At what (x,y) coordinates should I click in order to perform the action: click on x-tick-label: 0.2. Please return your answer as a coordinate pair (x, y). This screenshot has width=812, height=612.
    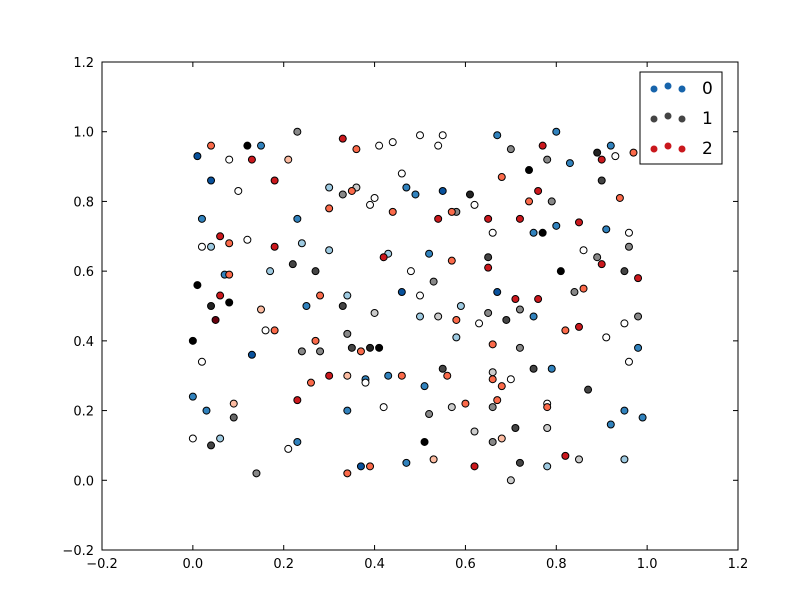
    Looking at the image, I should click on (283, 564).